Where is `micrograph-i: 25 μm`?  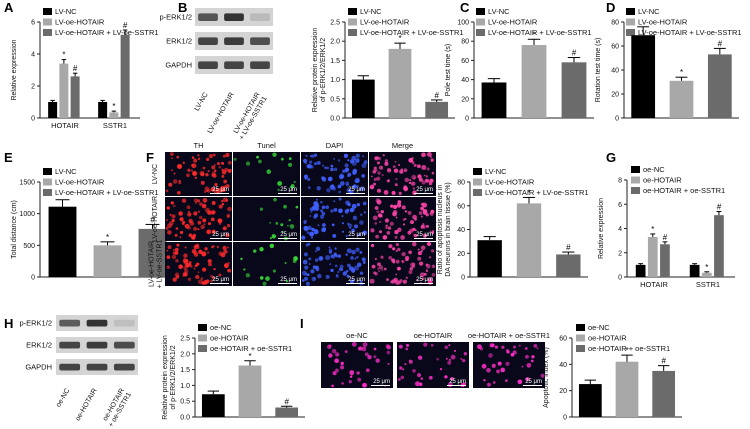
micrograph-i: 25 μm is located at coordinates (433, 365).